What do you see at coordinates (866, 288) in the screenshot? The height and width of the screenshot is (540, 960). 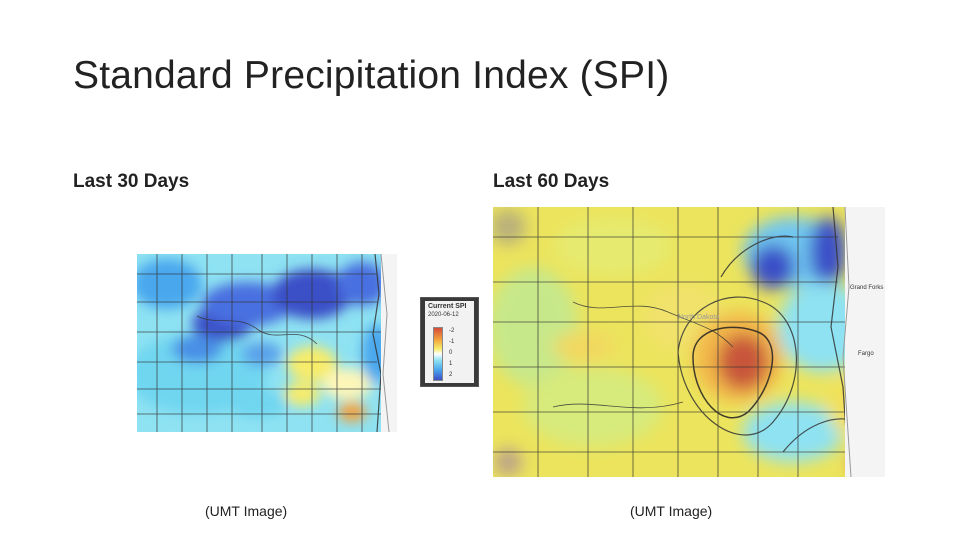 I see `grand-forks-label: Grand Forks` at bounding box center [866, 288].